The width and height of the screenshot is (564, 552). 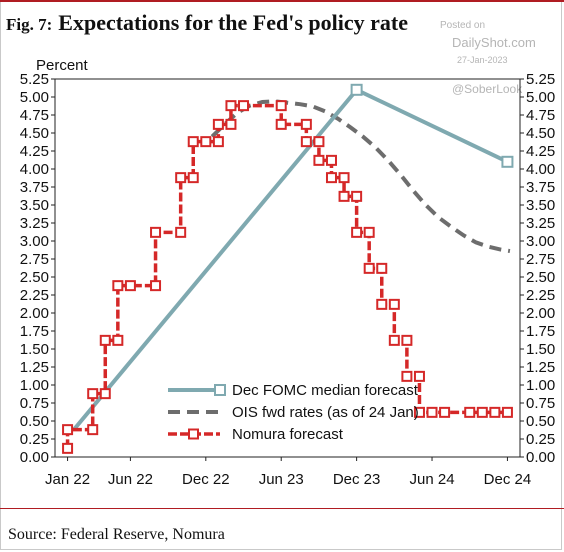 I want to click on y-tick-label-left: 2.00, so click(x=34, y=313).